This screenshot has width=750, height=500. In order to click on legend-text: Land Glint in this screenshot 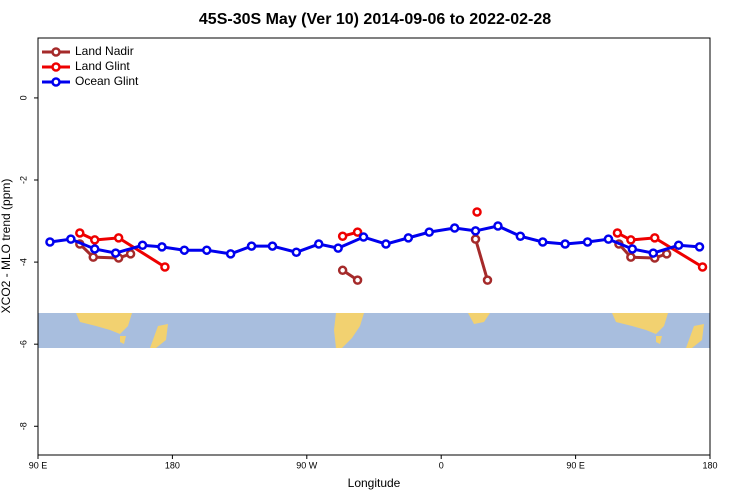, I will do `click(102, 66)`.